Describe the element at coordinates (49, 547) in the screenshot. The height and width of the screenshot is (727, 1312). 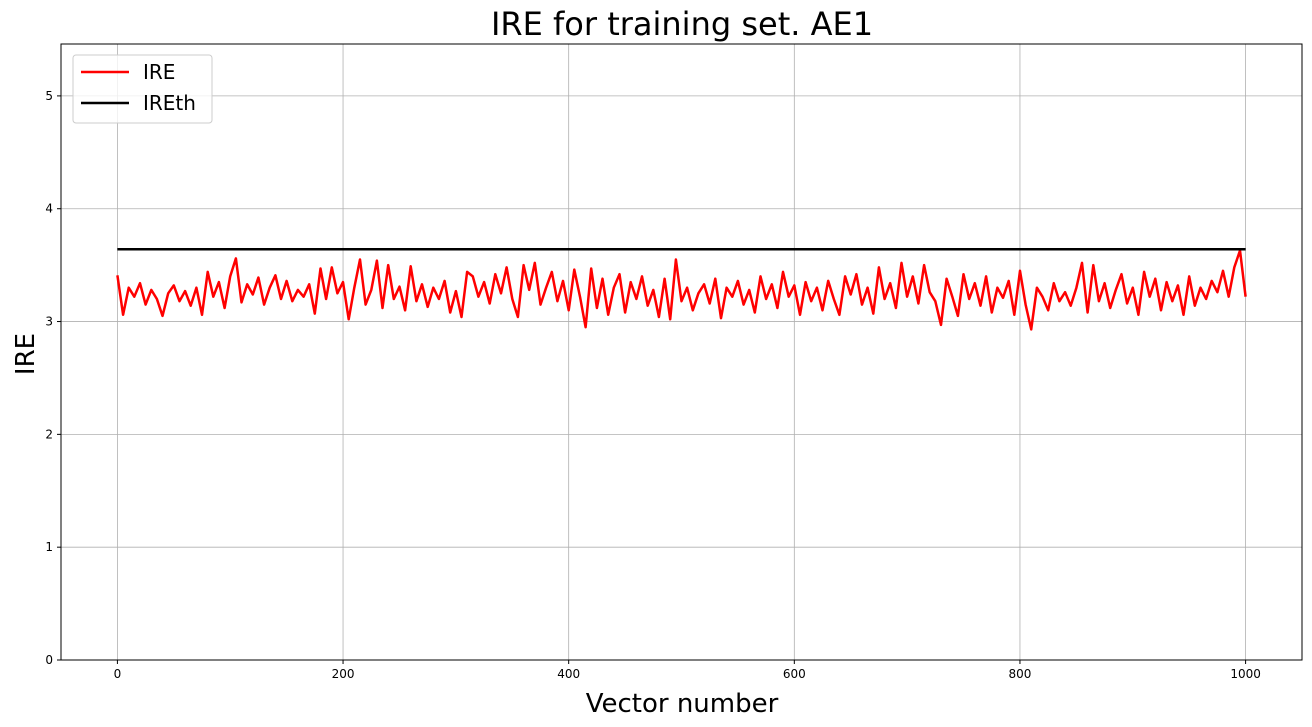
I see `y-tick-label: 1` at that location.